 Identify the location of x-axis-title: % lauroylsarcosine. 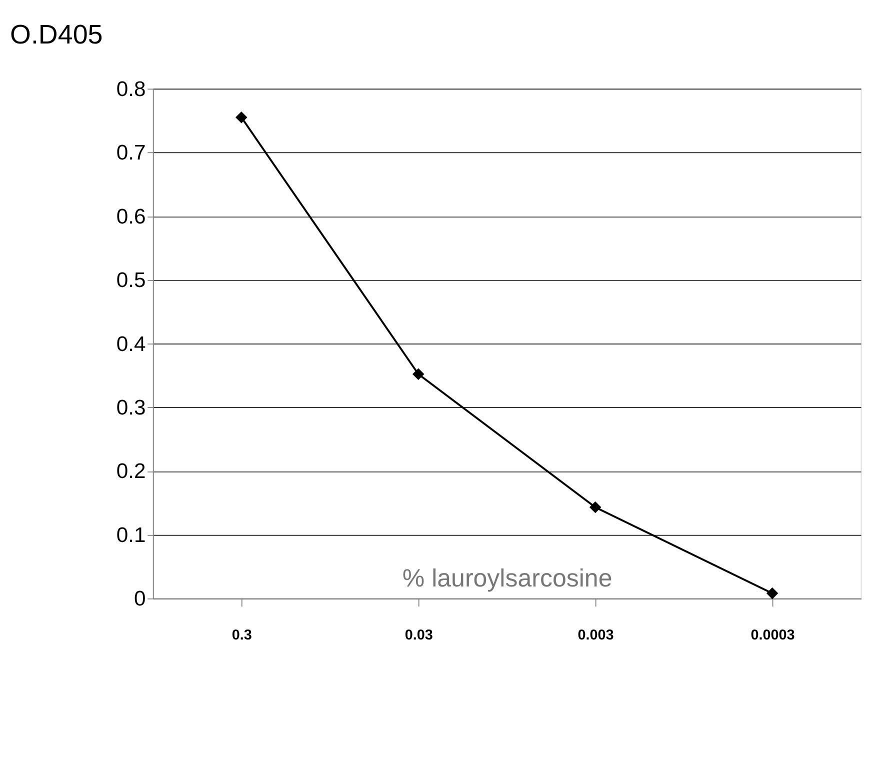
(507, 578).